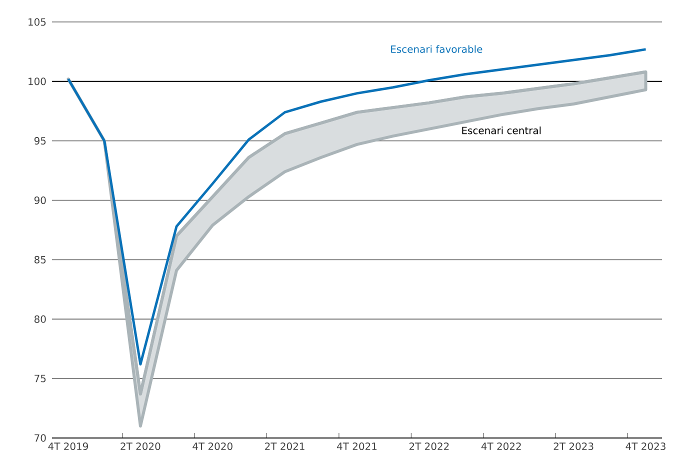 Image resolution: width=673 pixels, height=467 pixels. Describe the element at coordinates (40, 319) in the screenshot. I see `y-tick-label: 80` at that location.